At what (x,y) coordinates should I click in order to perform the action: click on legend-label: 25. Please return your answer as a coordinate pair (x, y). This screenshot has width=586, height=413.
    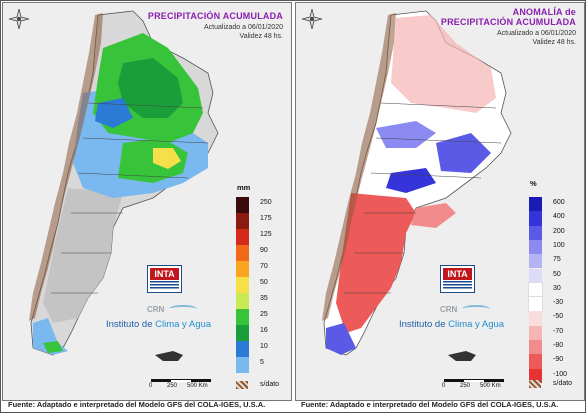
    Looking at the image, I should click on (264, 314).